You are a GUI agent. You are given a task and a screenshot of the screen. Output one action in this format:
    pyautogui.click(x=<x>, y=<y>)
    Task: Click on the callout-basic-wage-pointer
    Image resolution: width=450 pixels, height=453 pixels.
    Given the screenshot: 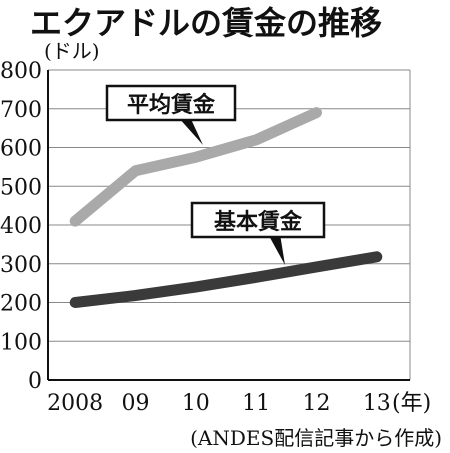 What is the action you would take?
    pyautogui.click(x=276, y=249)
    